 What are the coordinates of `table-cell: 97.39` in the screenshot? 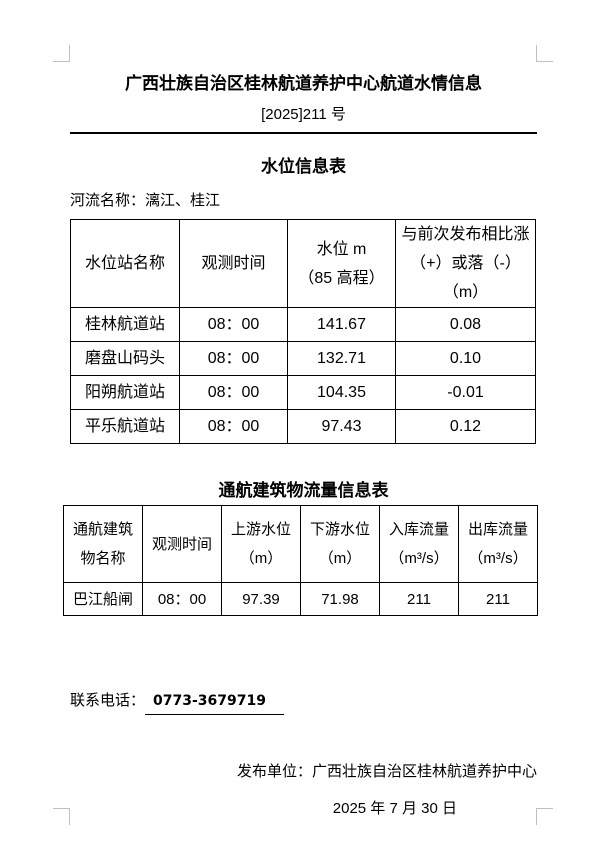 It's located at (261, 599).